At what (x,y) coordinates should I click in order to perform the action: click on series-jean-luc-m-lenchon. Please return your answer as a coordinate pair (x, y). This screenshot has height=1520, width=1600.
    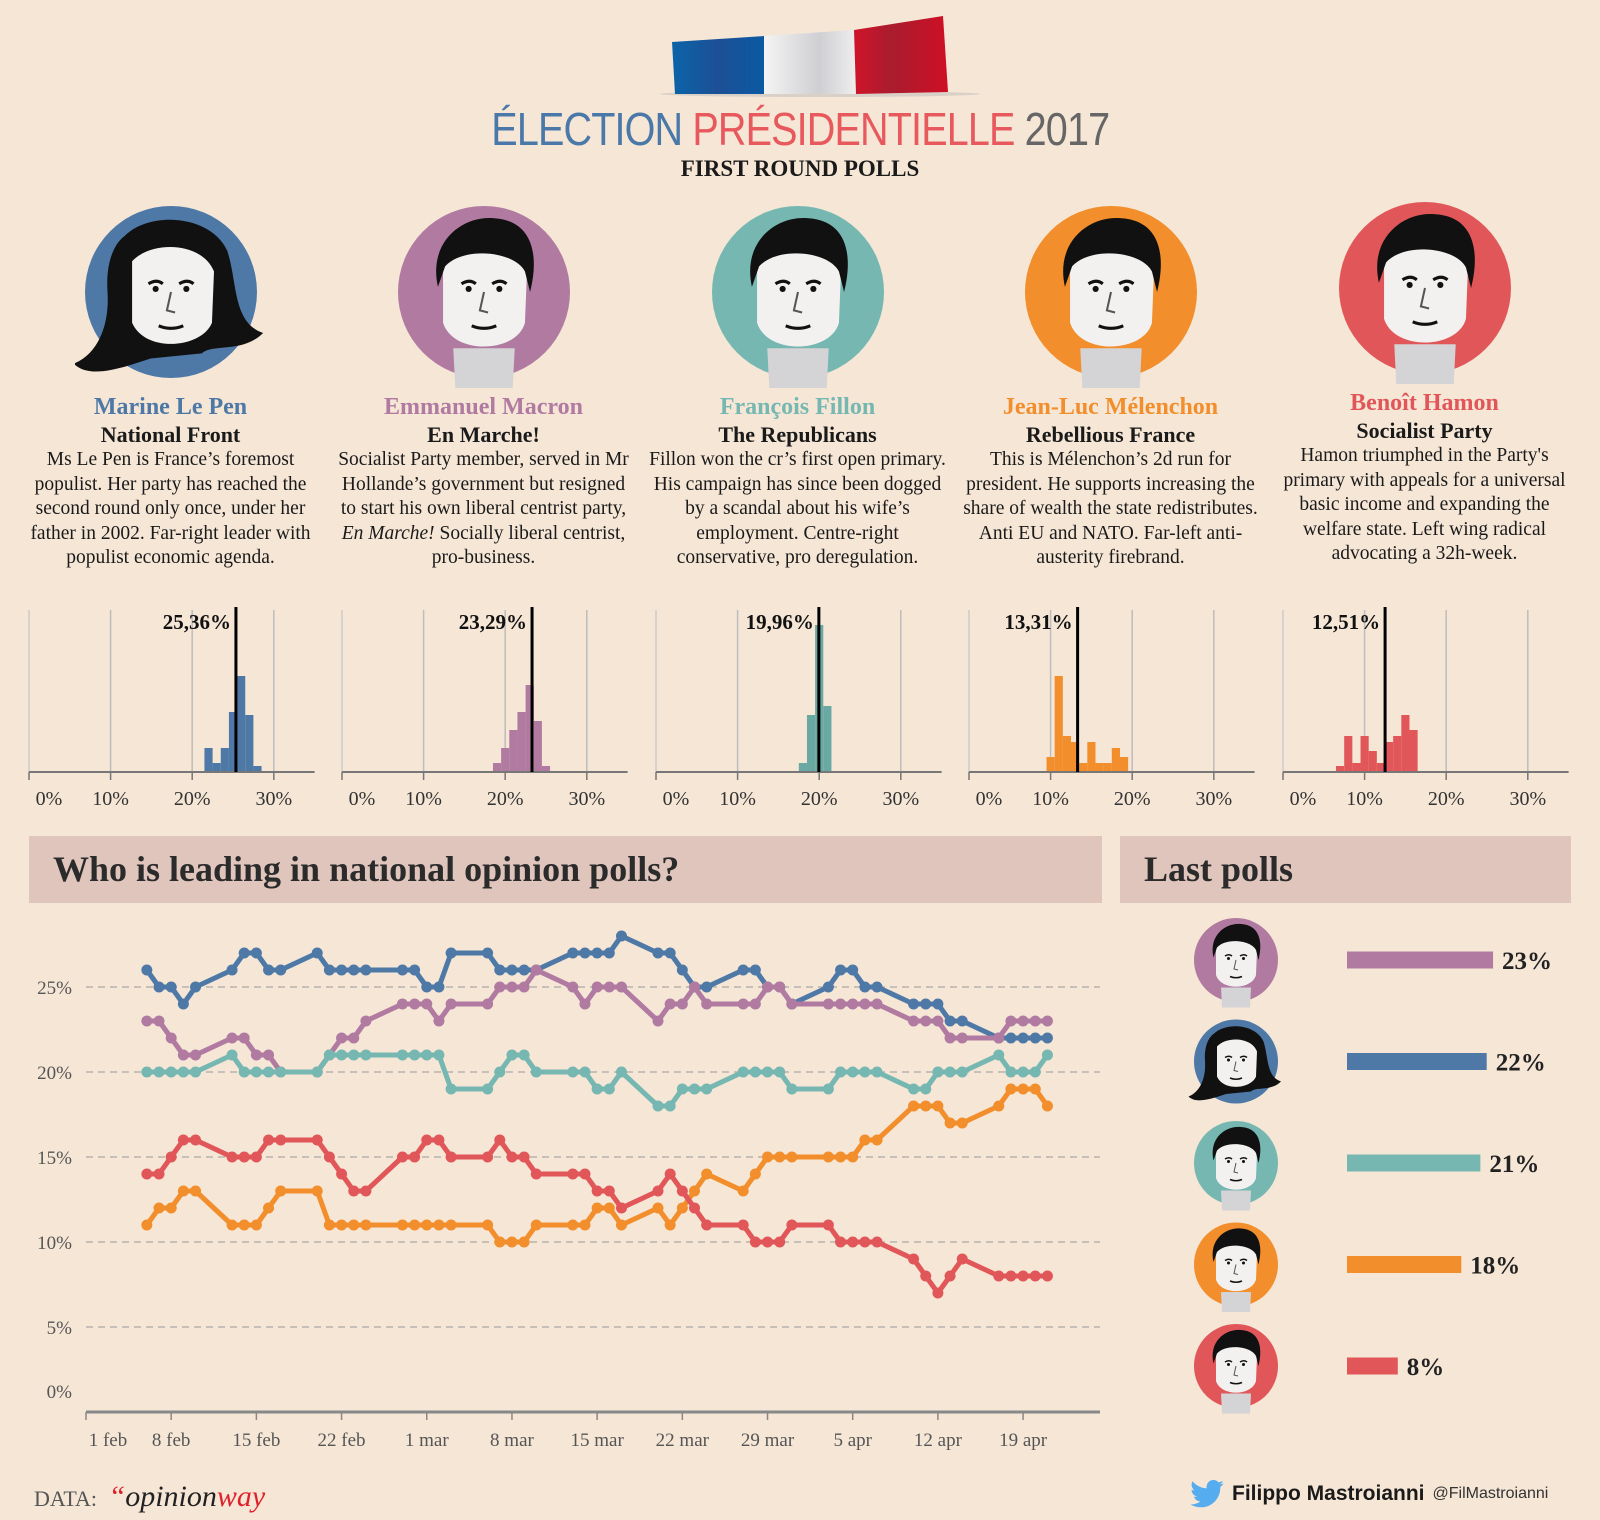
    Looking at the image, I should click on (597, 1165).